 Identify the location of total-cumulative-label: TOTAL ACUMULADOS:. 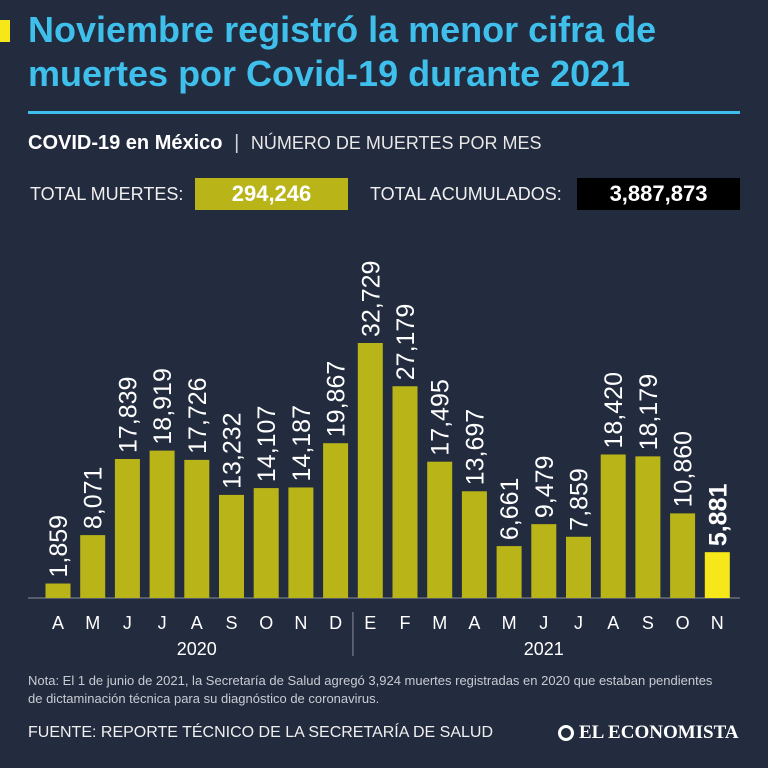
(466, 194).